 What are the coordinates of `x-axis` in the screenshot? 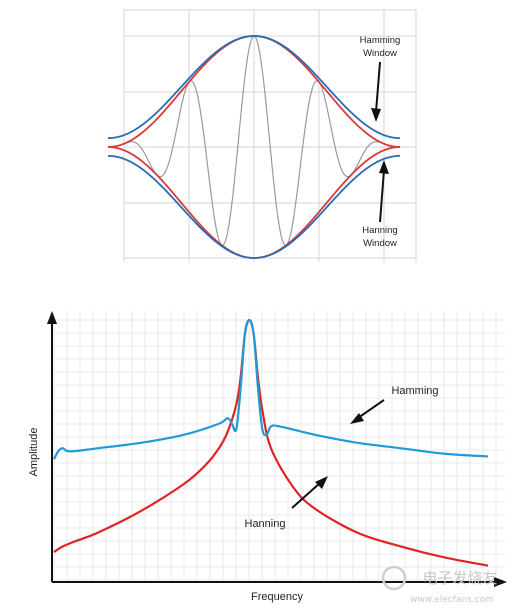 It's located at (279, 582).